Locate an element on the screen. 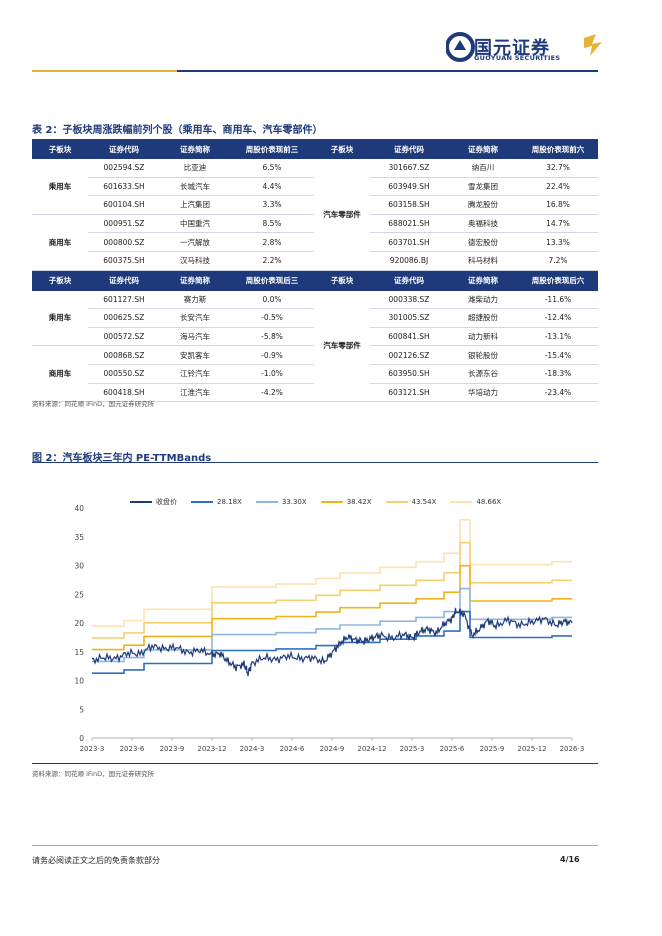 This screenshot has height=936, width=662. table-row: 600104.SH 上汽集团 3.3% 603158.SH 腾龙股份 16.8% is located at coordinates (315, 205).